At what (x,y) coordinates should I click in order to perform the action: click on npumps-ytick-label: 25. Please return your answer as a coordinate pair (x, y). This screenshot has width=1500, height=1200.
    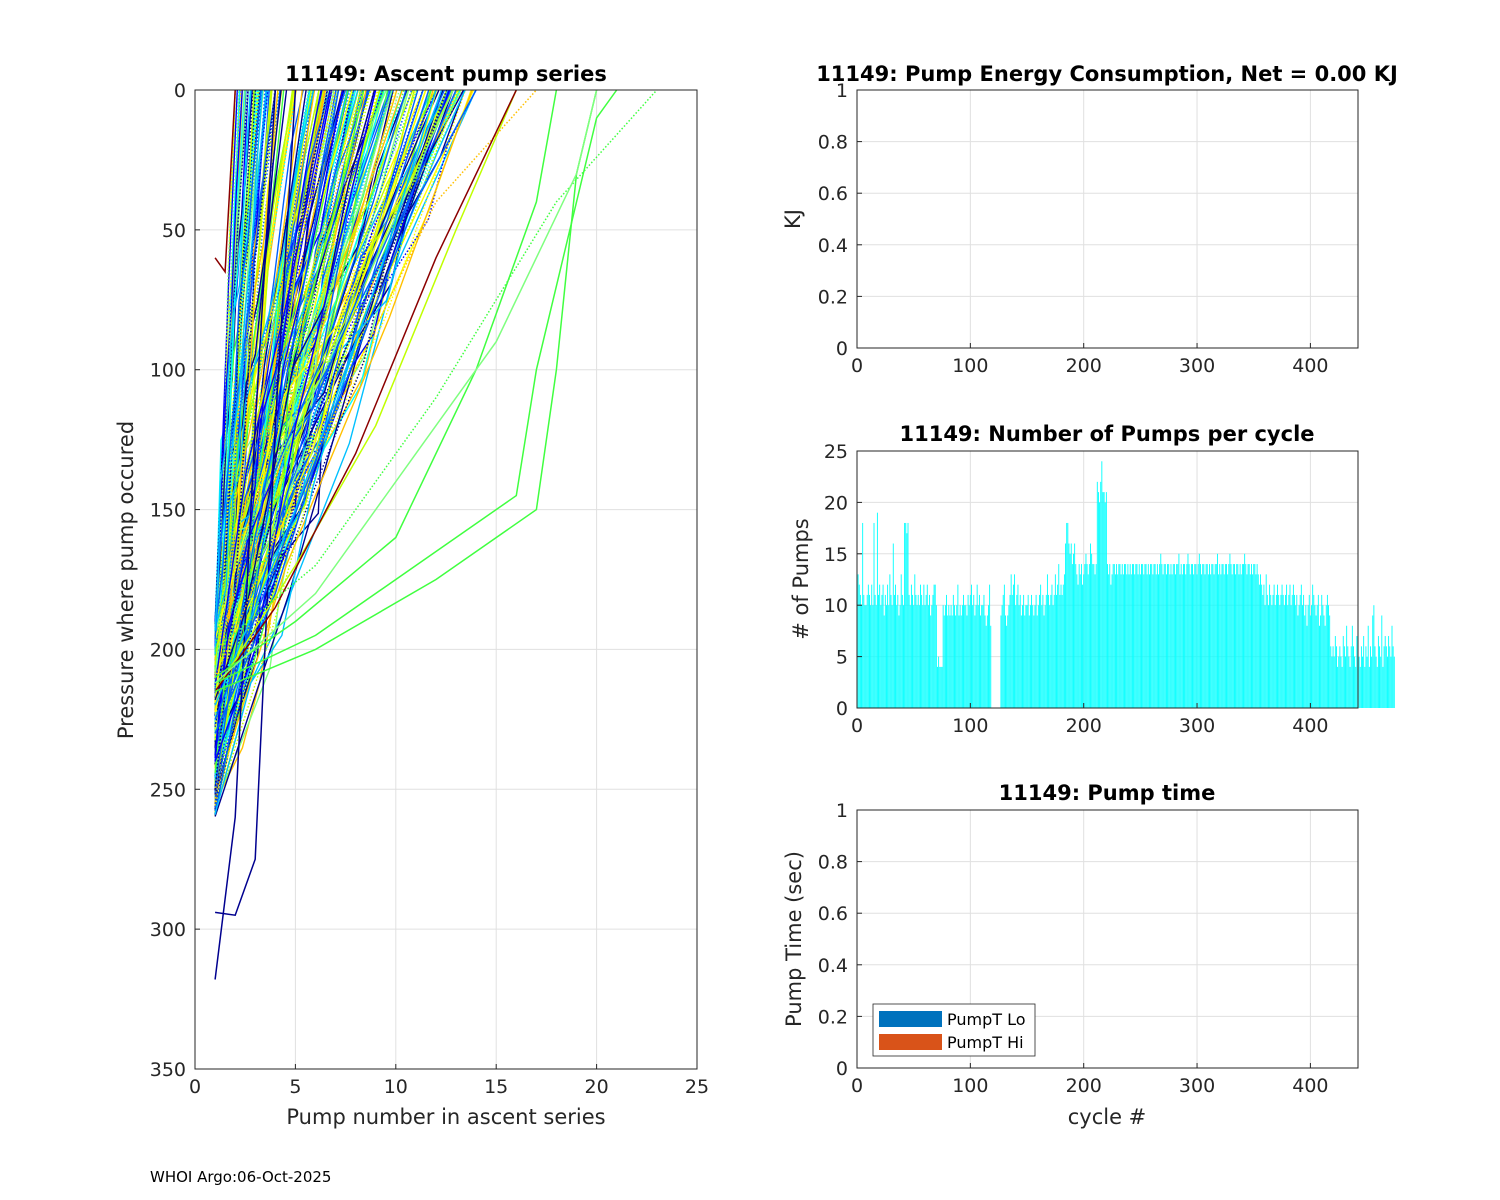
    Looking at the image, I should click on (836, 452).